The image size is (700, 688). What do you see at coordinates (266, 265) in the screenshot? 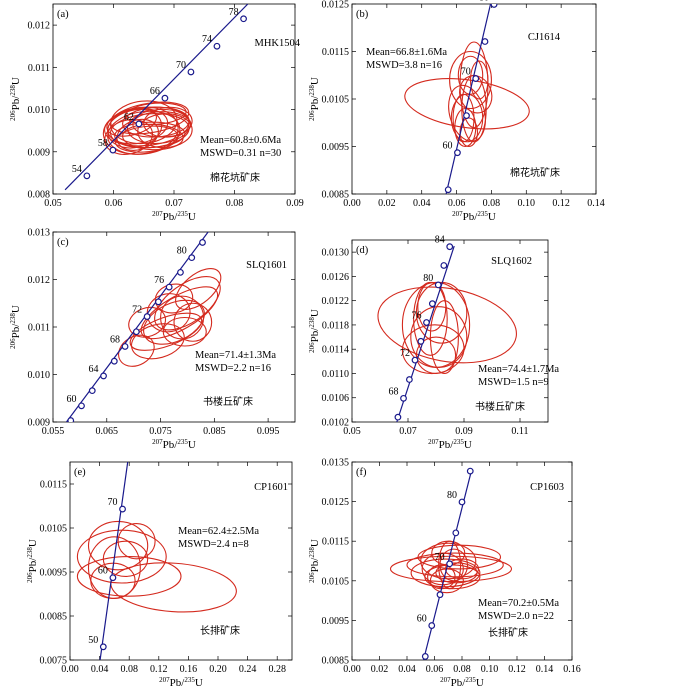
I see `sample-name: SLQ1601` at bounding box center [266, 265].